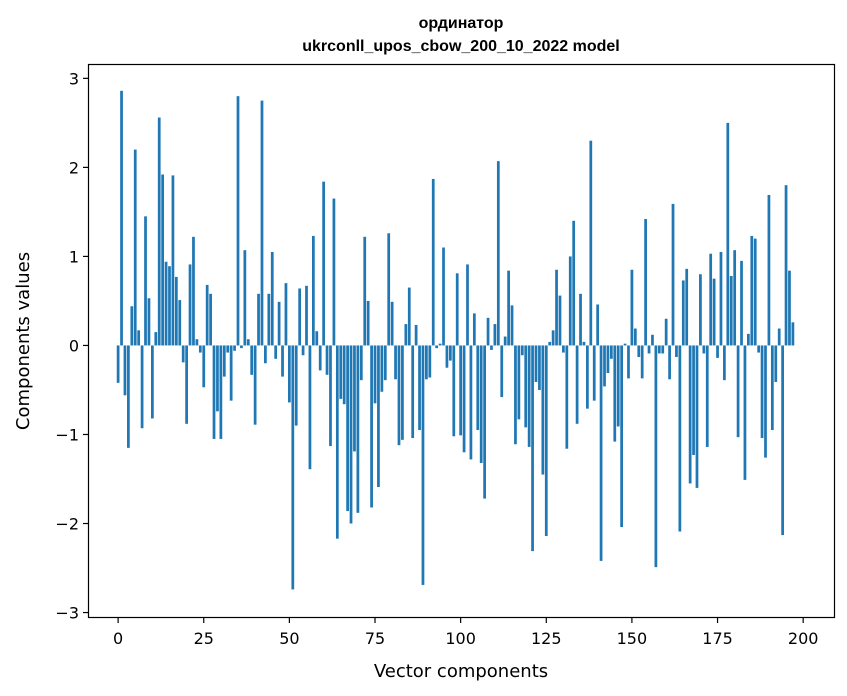 This screenshot has width=847, height=696. What do you see at coordinates (23, 341) in the screenshot?
I see `y-axis-label: Components values` at bounding box center [23, 341].